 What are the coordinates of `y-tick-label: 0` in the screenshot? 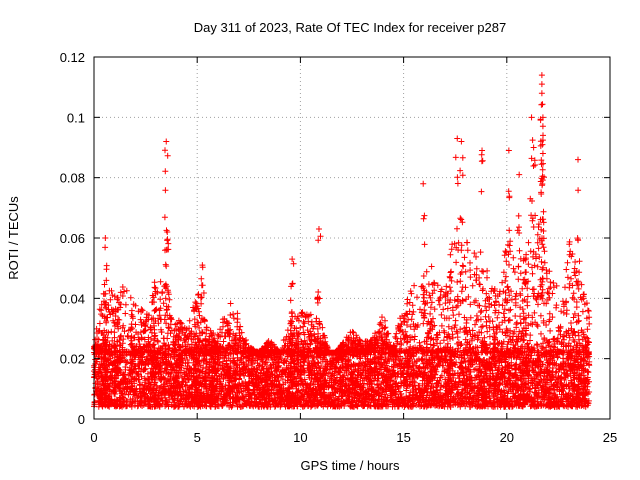 It's located at (81, 419).